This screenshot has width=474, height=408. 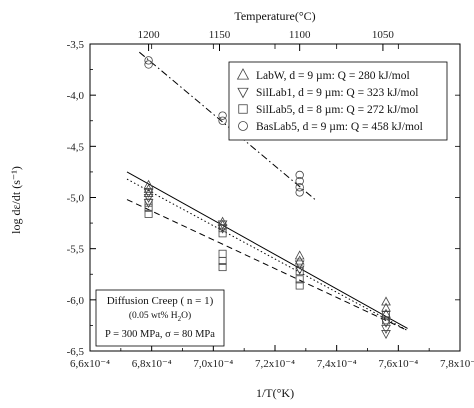 What do you see at coordinates (333, 76) in the screenshot?
I see `legend-label-labw: LabW, d = 9 µm: Q = 280 kJ/mol` at bounding box center [333, 76].